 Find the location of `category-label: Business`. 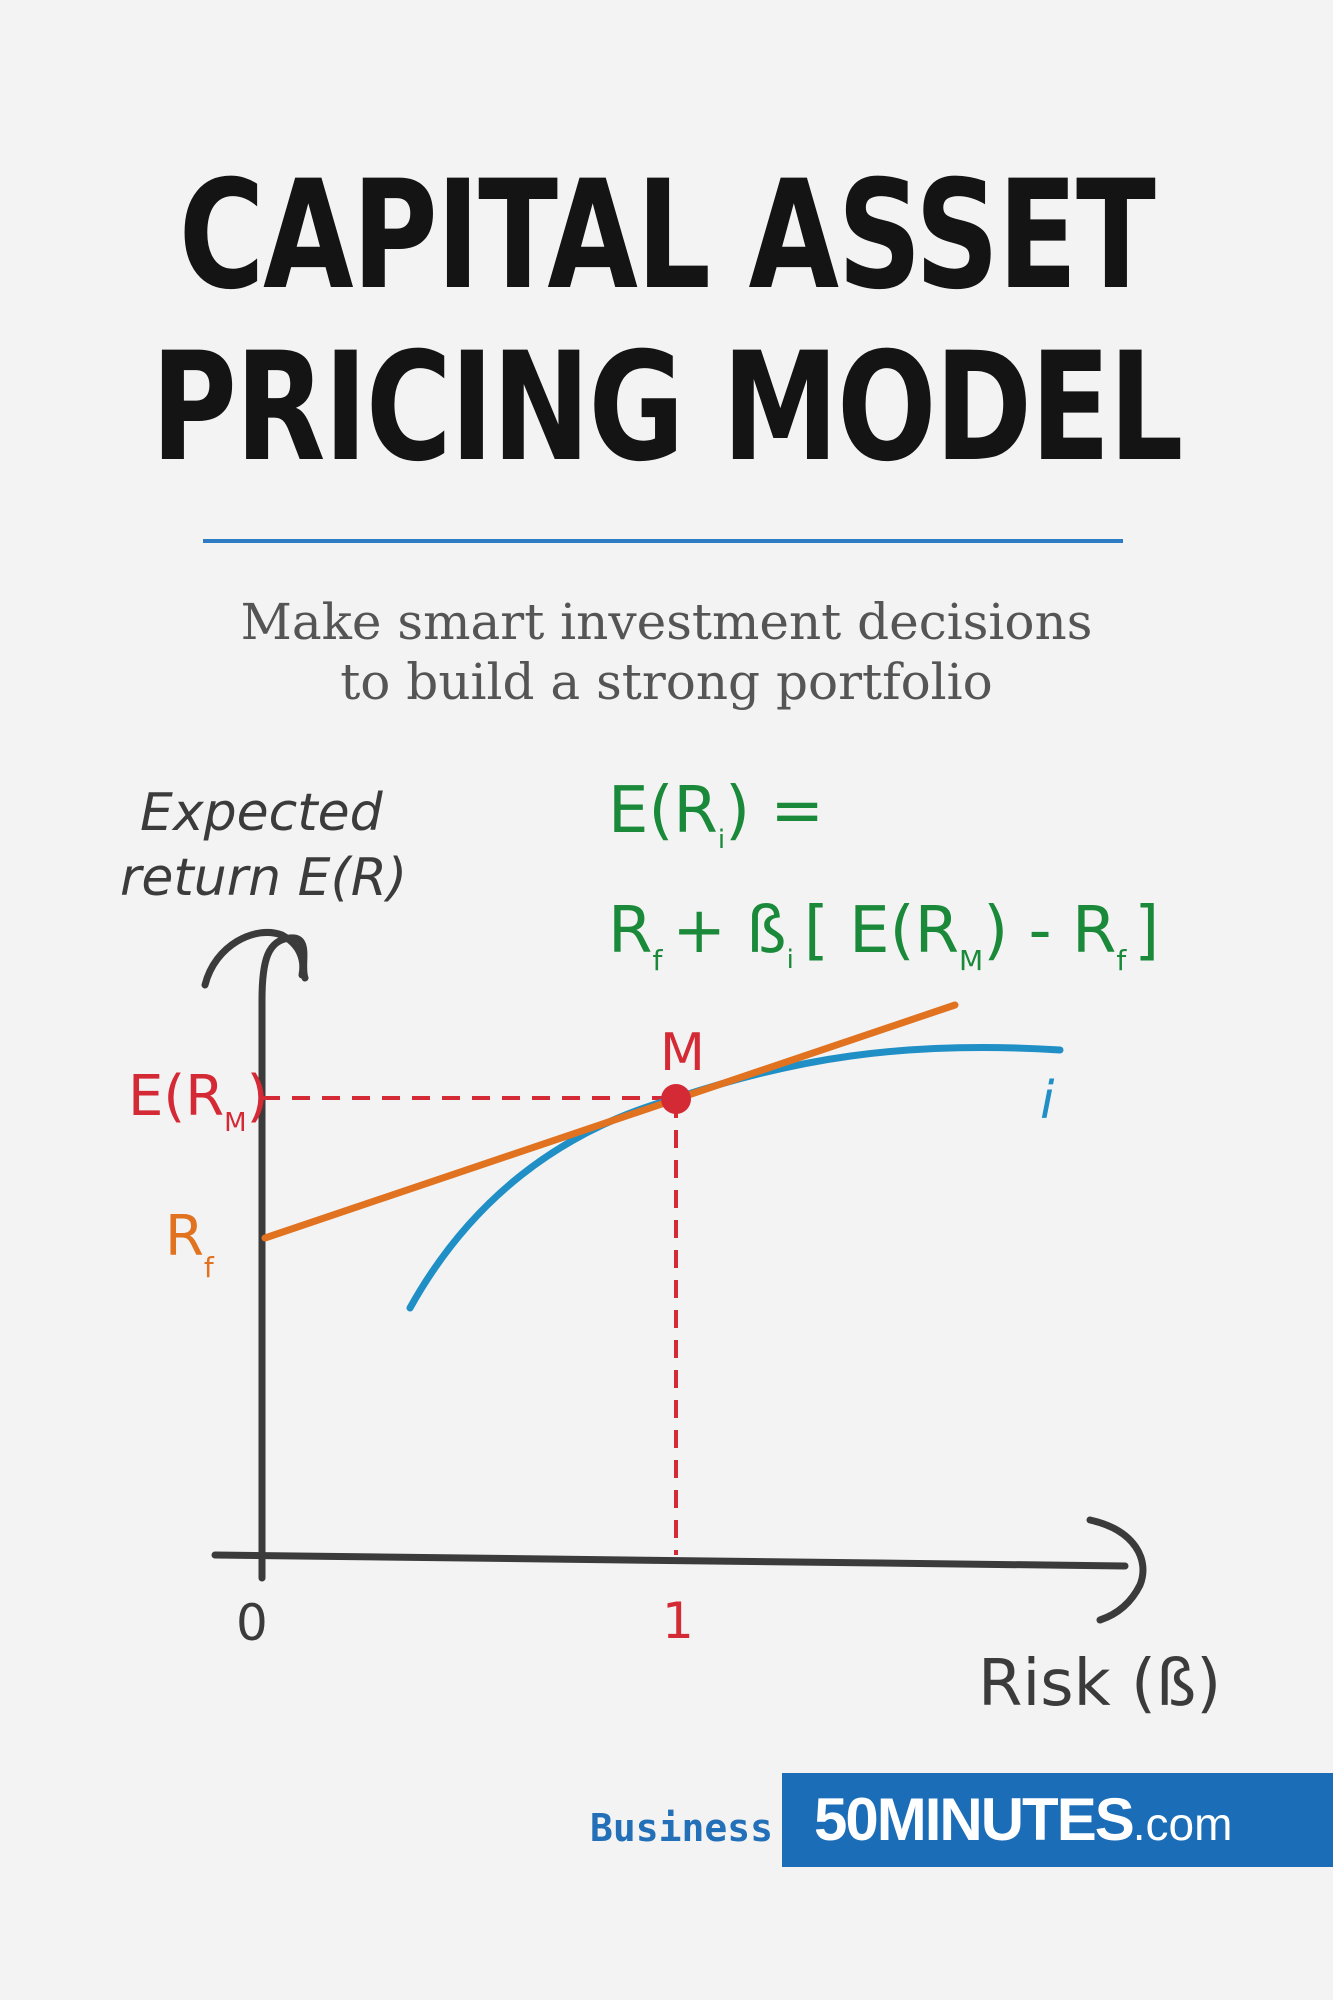

category-label: Business is located at coordinates (682, 1828).